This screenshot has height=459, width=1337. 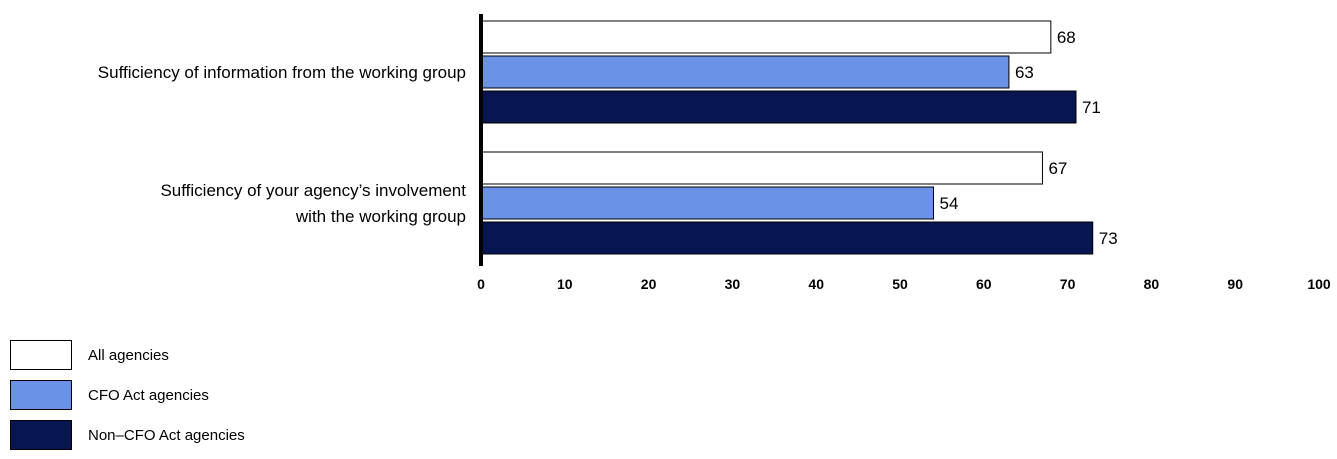 I want to click on x-tick-label: 60, so click(x=984, y=284).